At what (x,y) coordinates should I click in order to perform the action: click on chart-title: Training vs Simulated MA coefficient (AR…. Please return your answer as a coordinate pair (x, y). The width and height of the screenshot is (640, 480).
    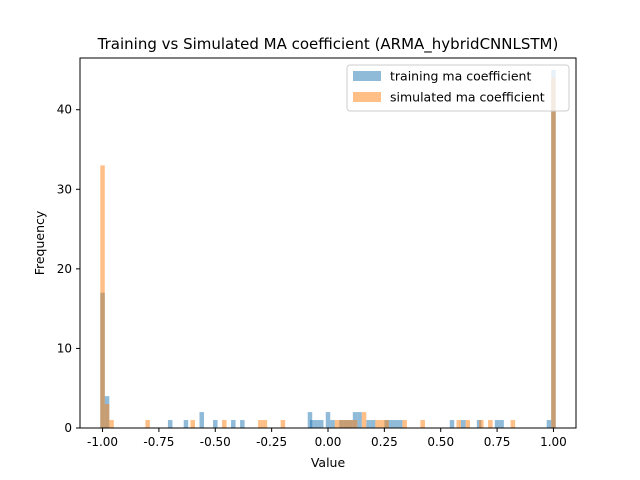
    Looking at the image, I should click on (328, 44).